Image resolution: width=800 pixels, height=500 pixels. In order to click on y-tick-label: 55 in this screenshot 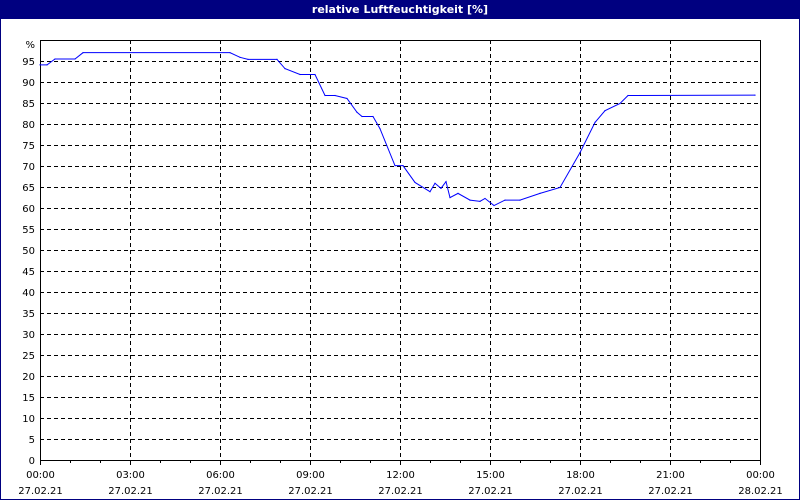, I will do `click(28, 230)`.